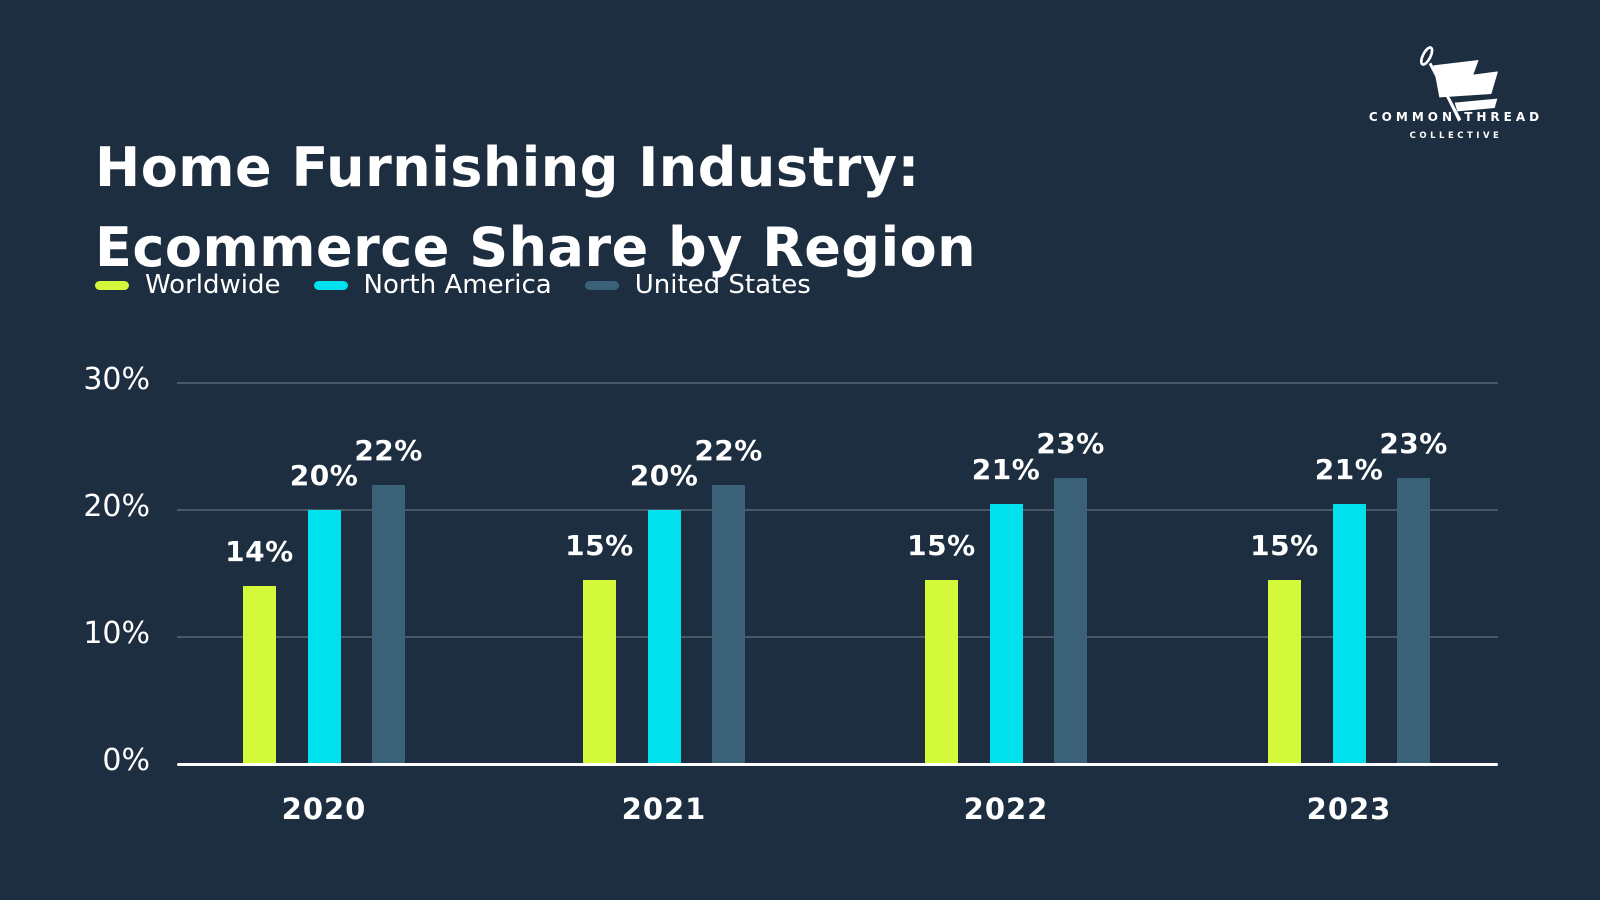 The width and height of the screenshot is (1600, 900). What do you see at coordinates (837, 764) in the screenshot?
I see `x-axis-line` at bounding box center [837, 764].